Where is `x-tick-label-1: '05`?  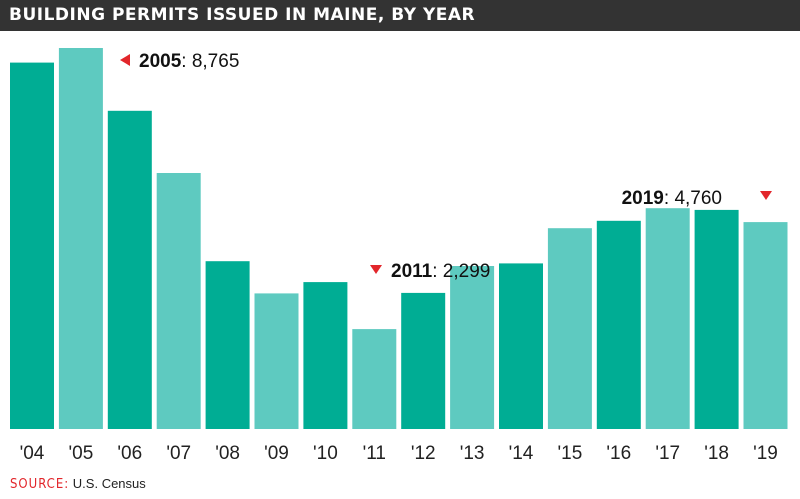 x-tick-label-1: '05 is located at coordinates (81, 453).